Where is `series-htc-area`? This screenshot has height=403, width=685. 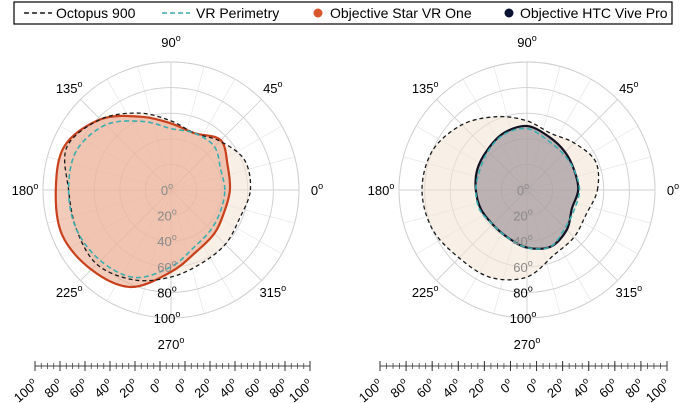 series-htc-area is located at coordinates (527, 187).